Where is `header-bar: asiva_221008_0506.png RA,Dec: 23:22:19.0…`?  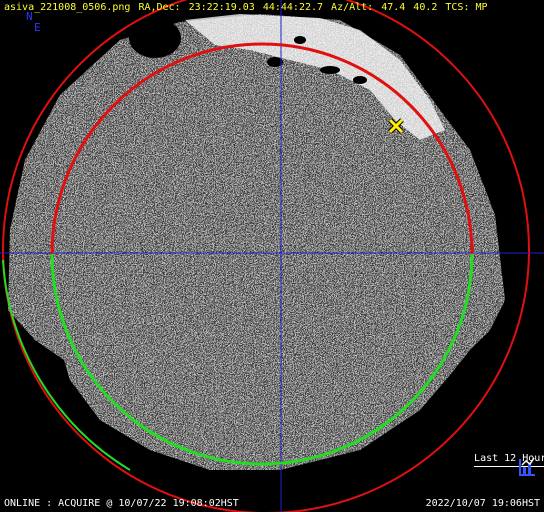 header-bar: asiva_221008_0506.png RA,Dec: 23:22:19.0… is located at coordinates (246, 8).